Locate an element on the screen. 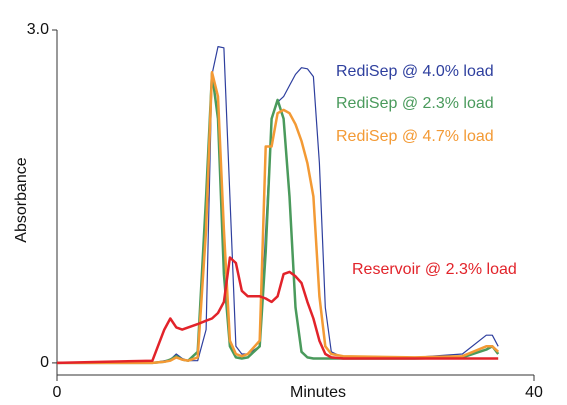  legend-label: RediSep @ 4.7% load is located at coordinates (415, 136).